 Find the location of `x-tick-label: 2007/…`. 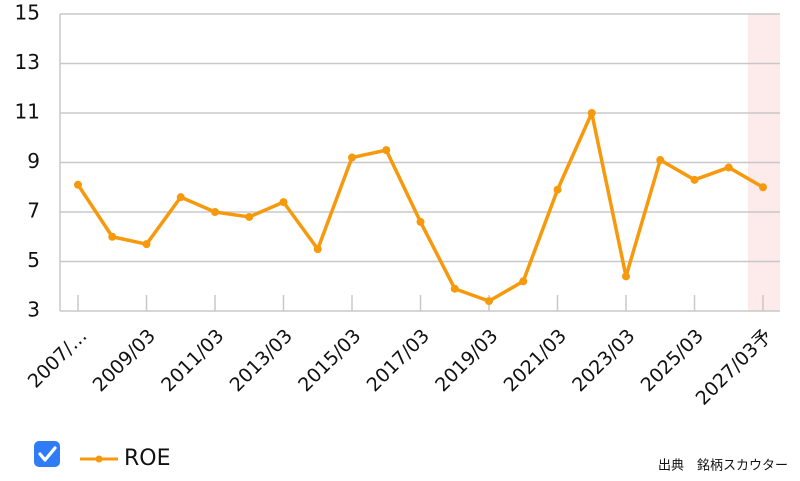

x-tick-label: 2007/… is located at coordinates (58, 359).